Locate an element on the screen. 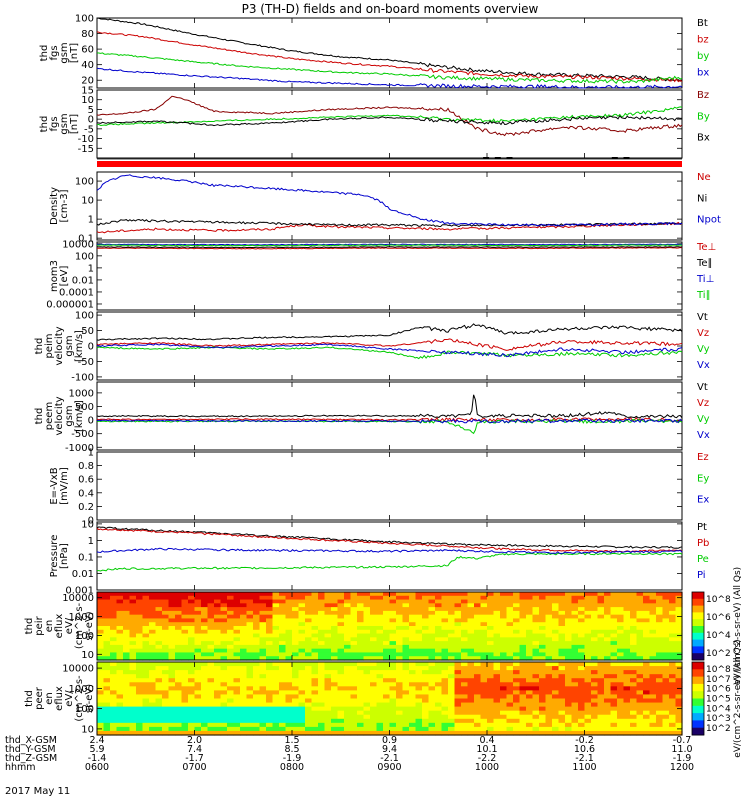  series-line-Ne is located at coordinates (389, 227).